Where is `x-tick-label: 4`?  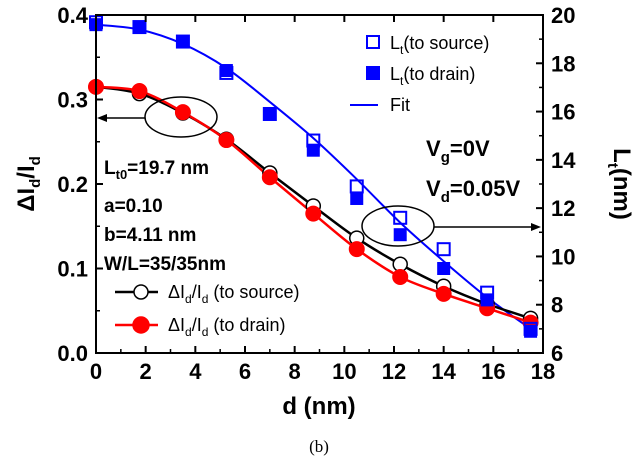 x-tick-label: 4 is located at coordinates (195, 371).